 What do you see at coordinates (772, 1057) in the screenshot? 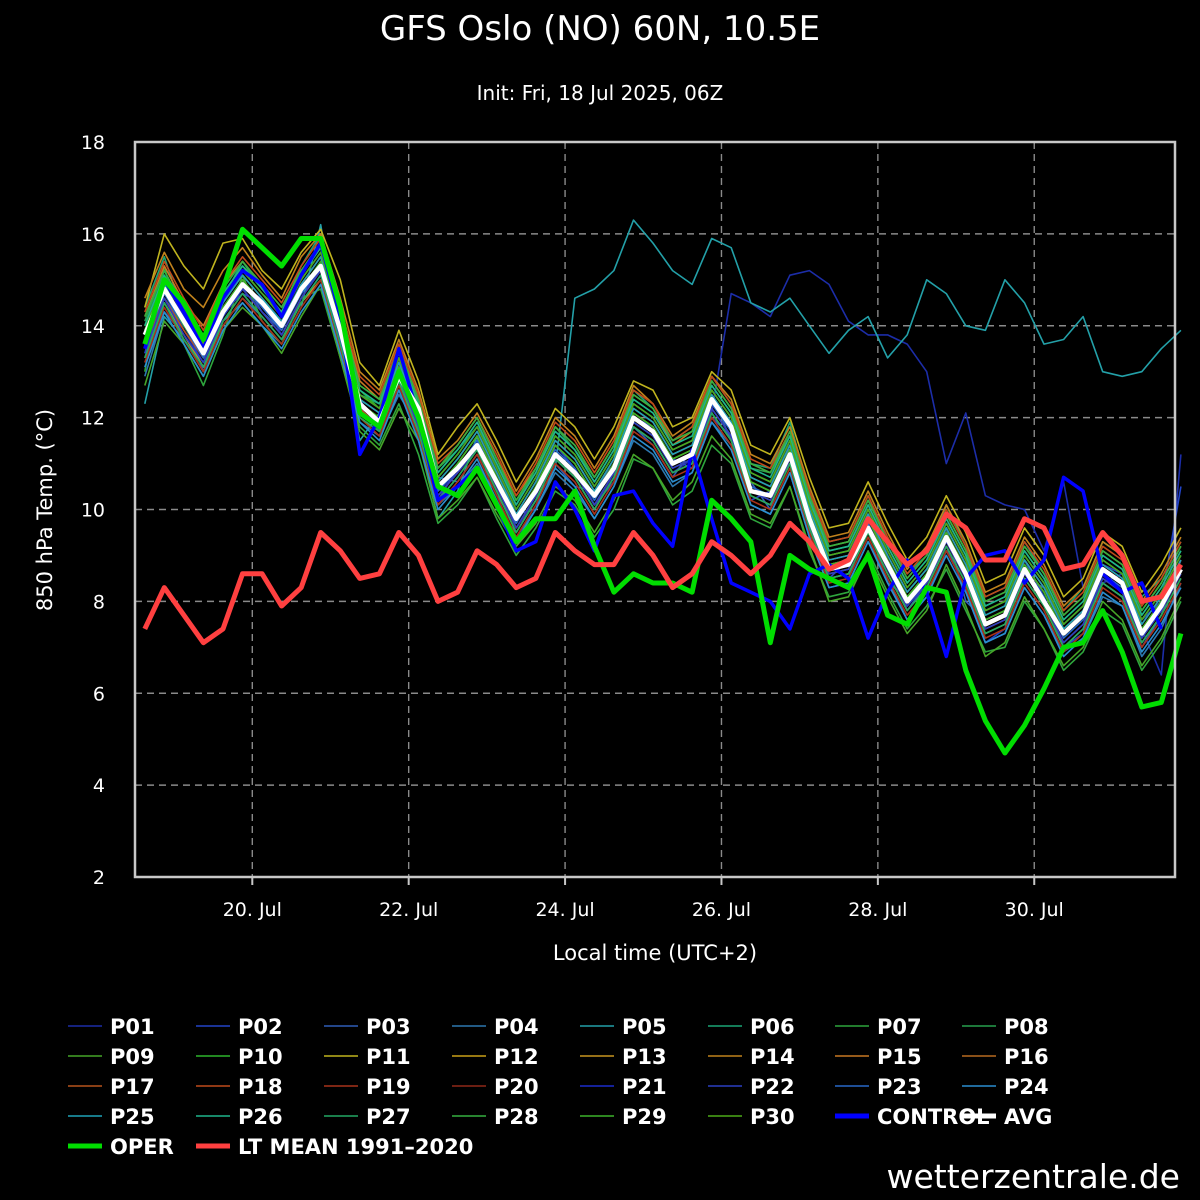
I see `legend-label: P14` at bounding box center [772, 1057].